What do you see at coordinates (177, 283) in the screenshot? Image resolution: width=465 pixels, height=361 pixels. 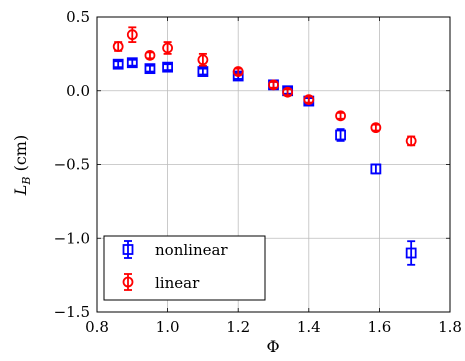 I see `legend-label-linear: linear` at bounding box center [177, 283].